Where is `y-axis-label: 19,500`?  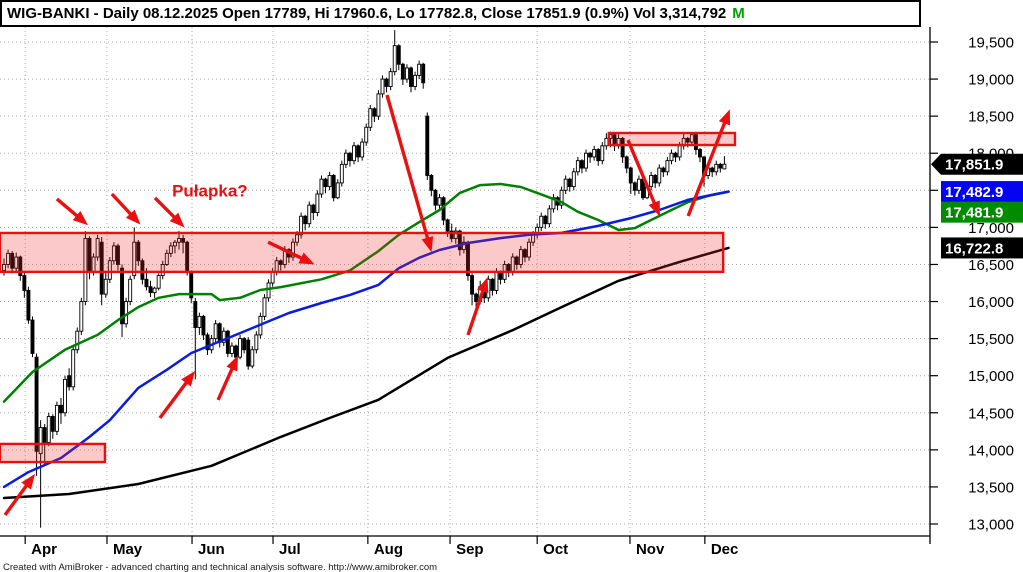 y-axis-label: 19,500 is located at coordinates (991, 43).